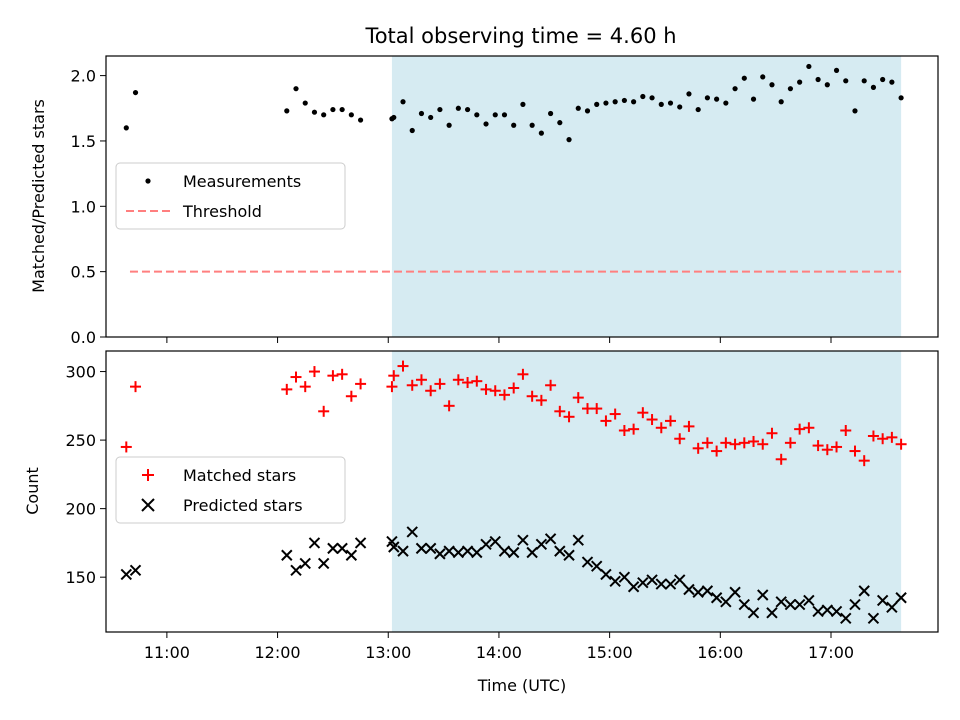  I want to click on x-tick-label: 13:00, so click(388, 652).